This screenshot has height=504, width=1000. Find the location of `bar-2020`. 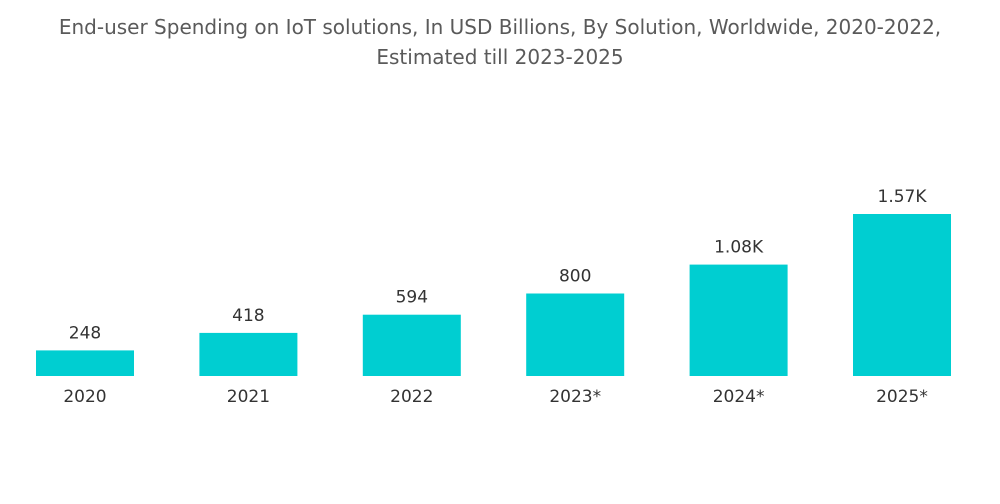

bar-2020 is located at coordinates (85, 363).